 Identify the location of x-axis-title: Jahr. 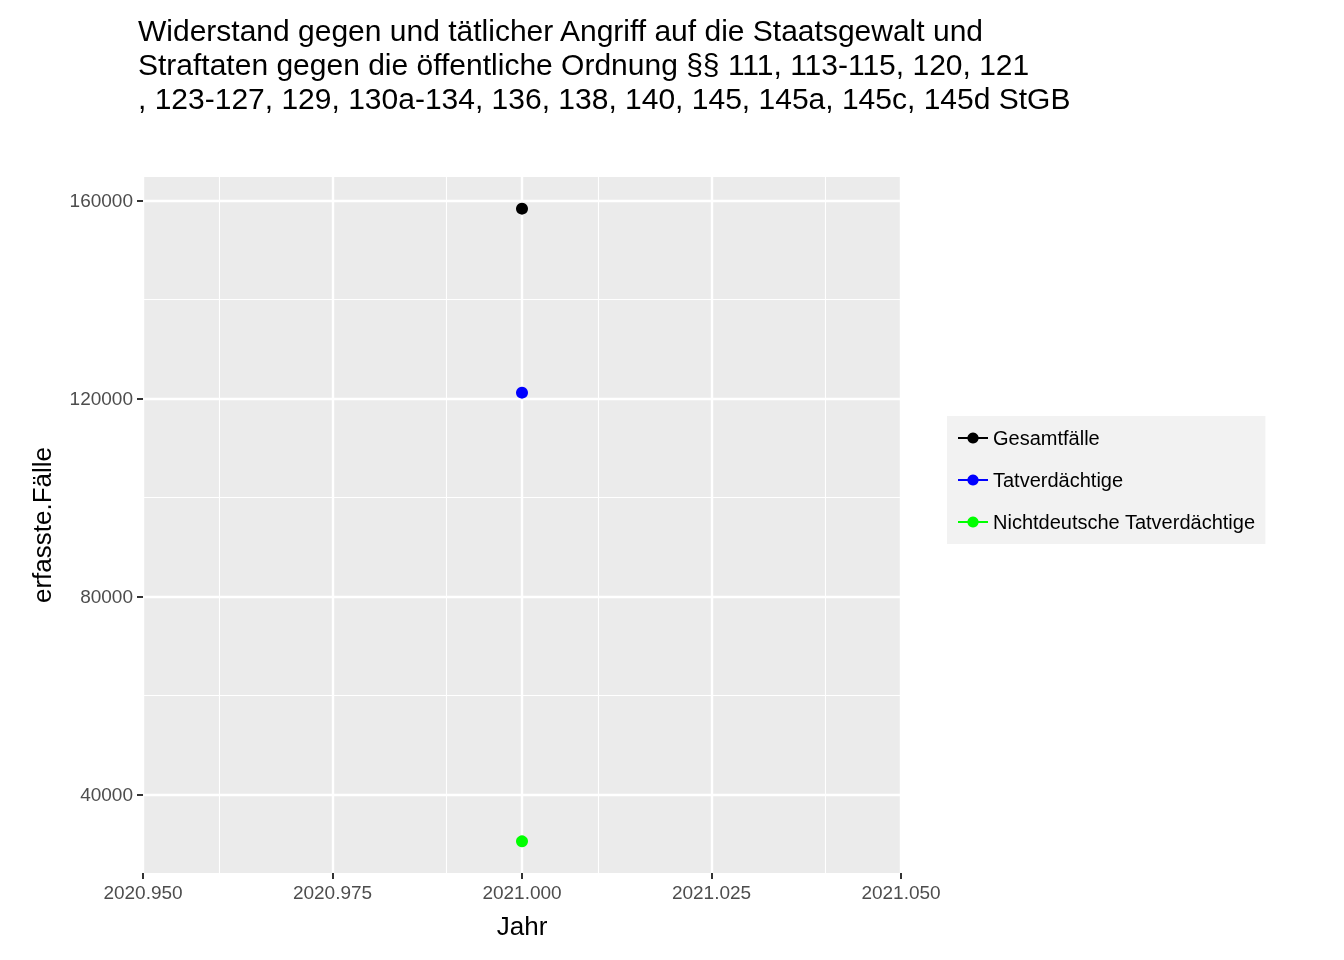
(522, 926).